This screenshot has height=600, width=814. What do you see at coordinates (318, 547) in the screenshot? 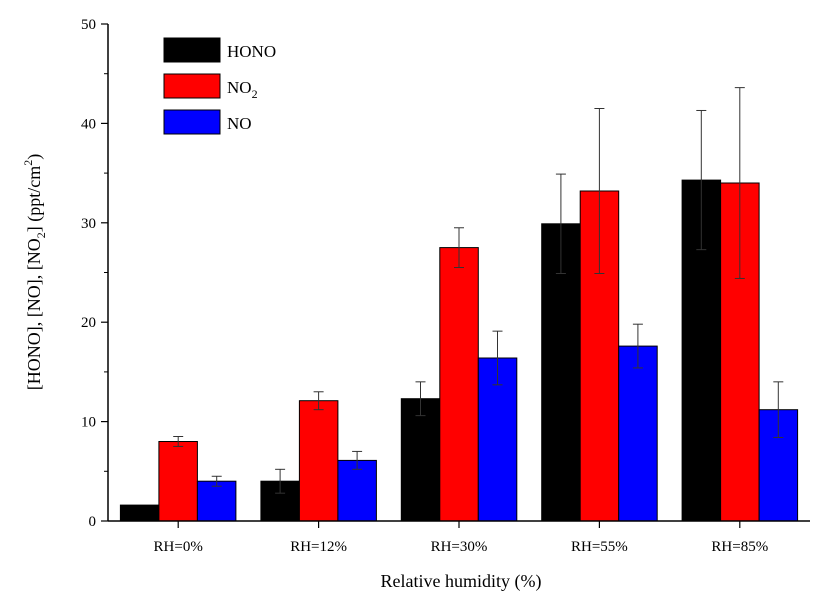
I see `x-tick-label-1: RH=12%` at bounding box center [318, 547].